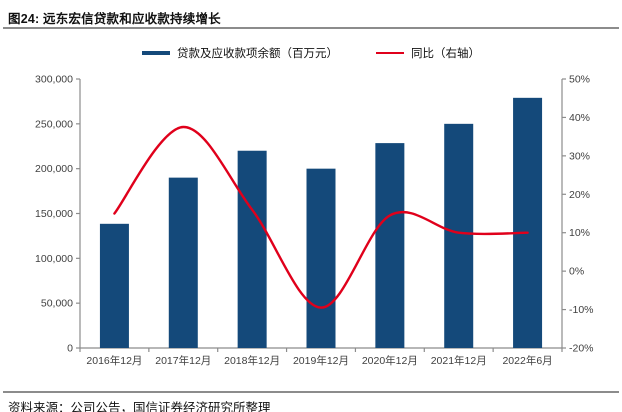  What do you see at coordinates (390, 360) in the screenshot?
I see `x-axis-category-label: 2020年12月` at bounding box center [390, 360].